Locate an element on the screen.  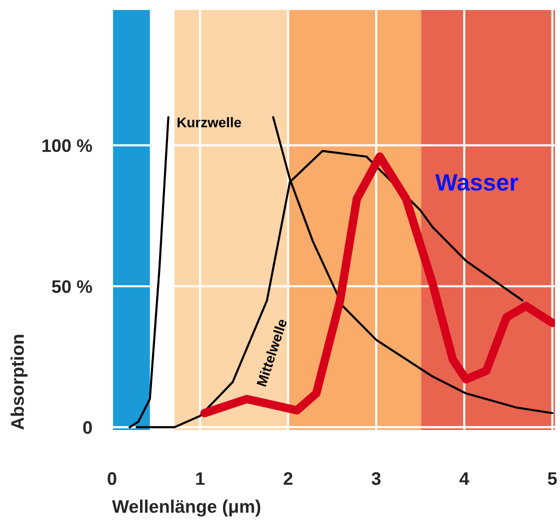
x-tick-label: 1 is located at coordinates (200, 478).